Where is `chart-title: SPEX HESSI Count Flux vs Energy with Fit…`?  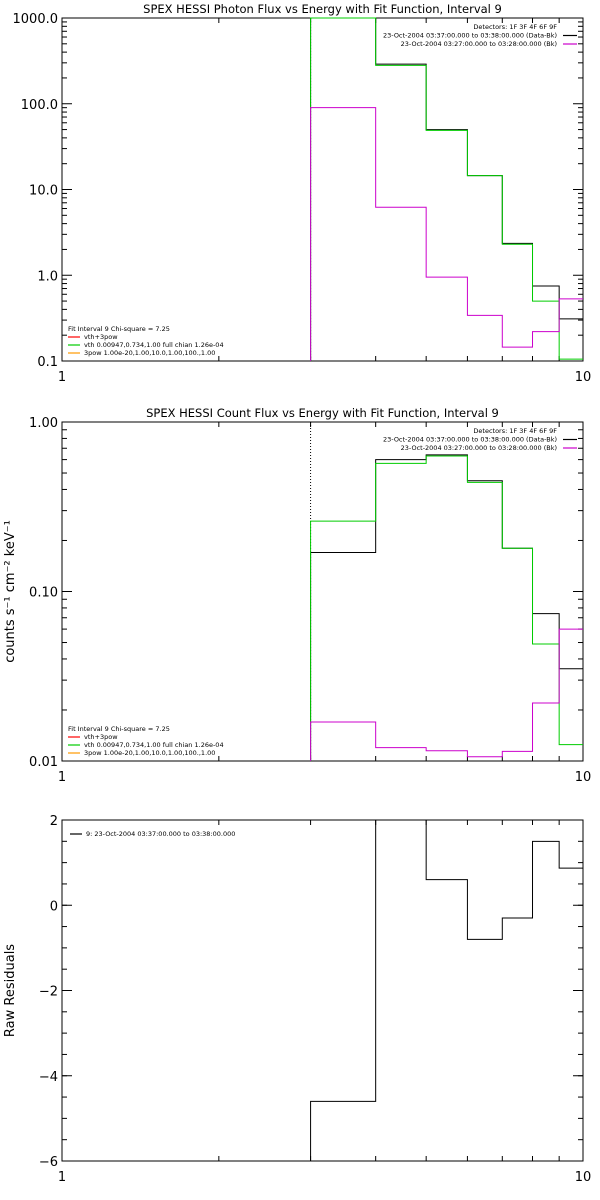 chart-title: SPEX HESSI Count Flux vs Energy with Fit… is located at coordinates (322, 413).